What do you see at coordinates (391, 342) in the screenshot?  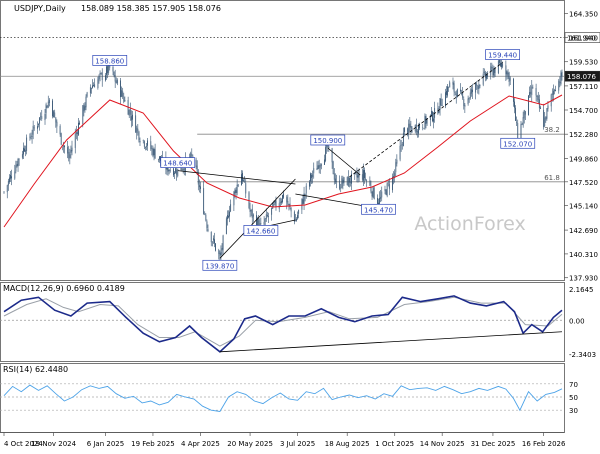 I see `macd-trendline` at bounding box center [391, 342].